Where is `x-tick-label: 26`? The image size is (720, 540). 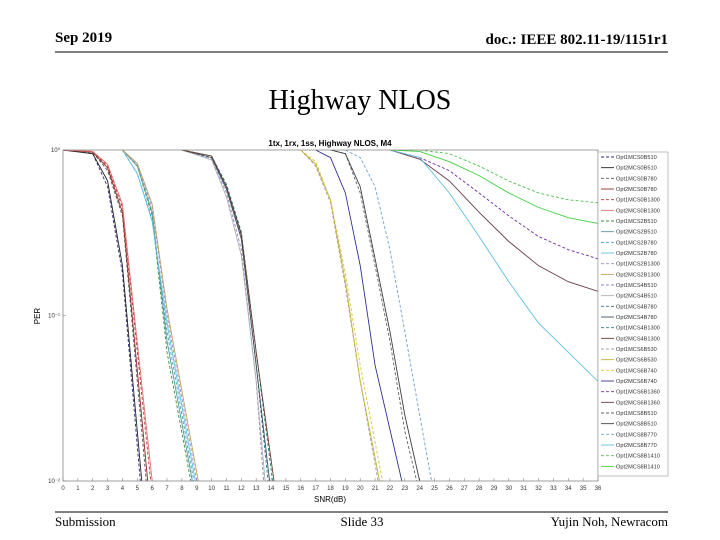 x-tick-label: 26 is located at coordinates (449, 489).